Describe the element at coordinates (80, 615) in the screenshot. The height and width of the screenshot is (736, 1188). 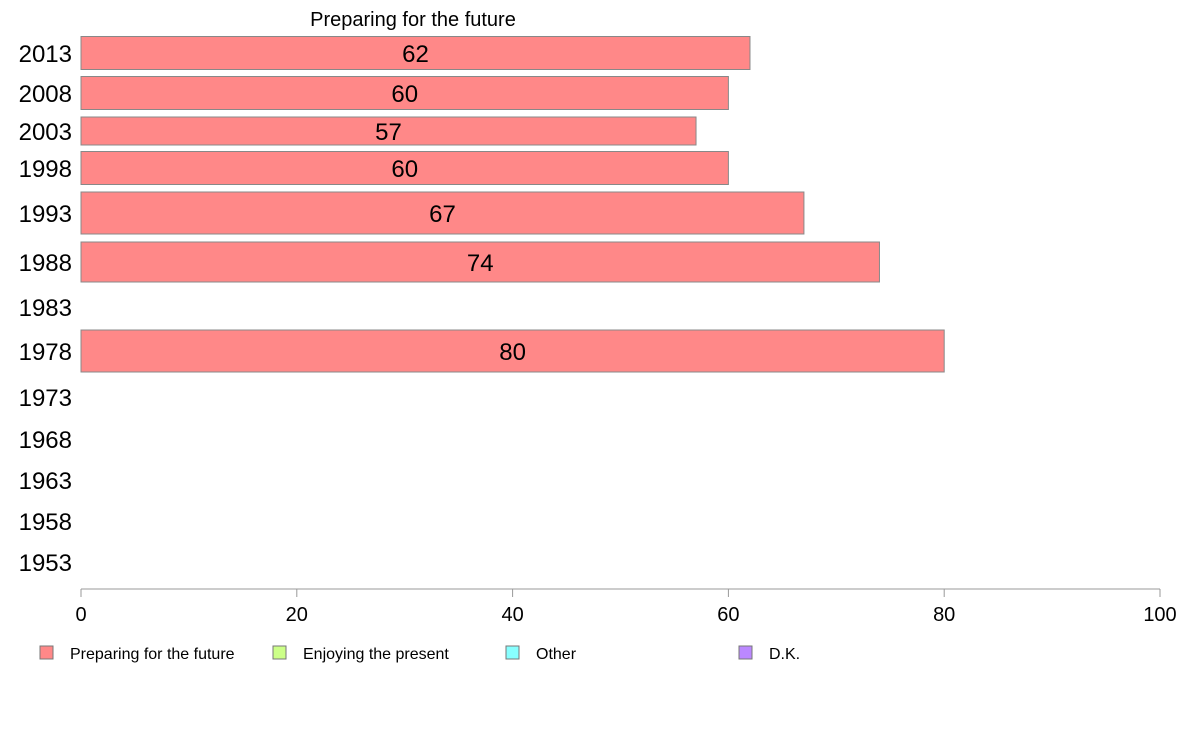
I see `x-tick-label-0: 0` at that location.